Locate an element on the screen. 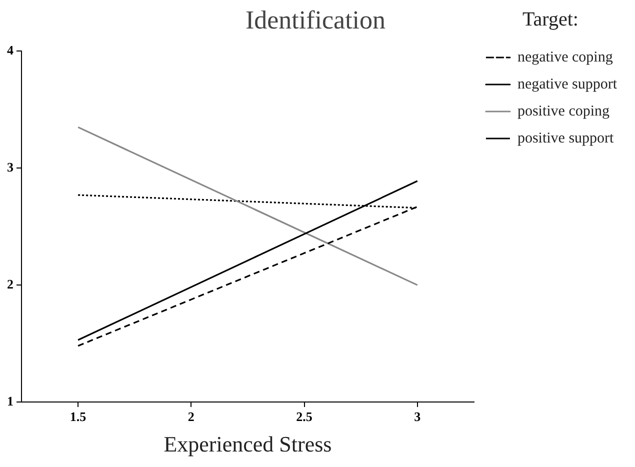 Image resolution: width=635 pixels, height=467 pixels. y-tick-label: 1 is located at coordinates (10, 400).